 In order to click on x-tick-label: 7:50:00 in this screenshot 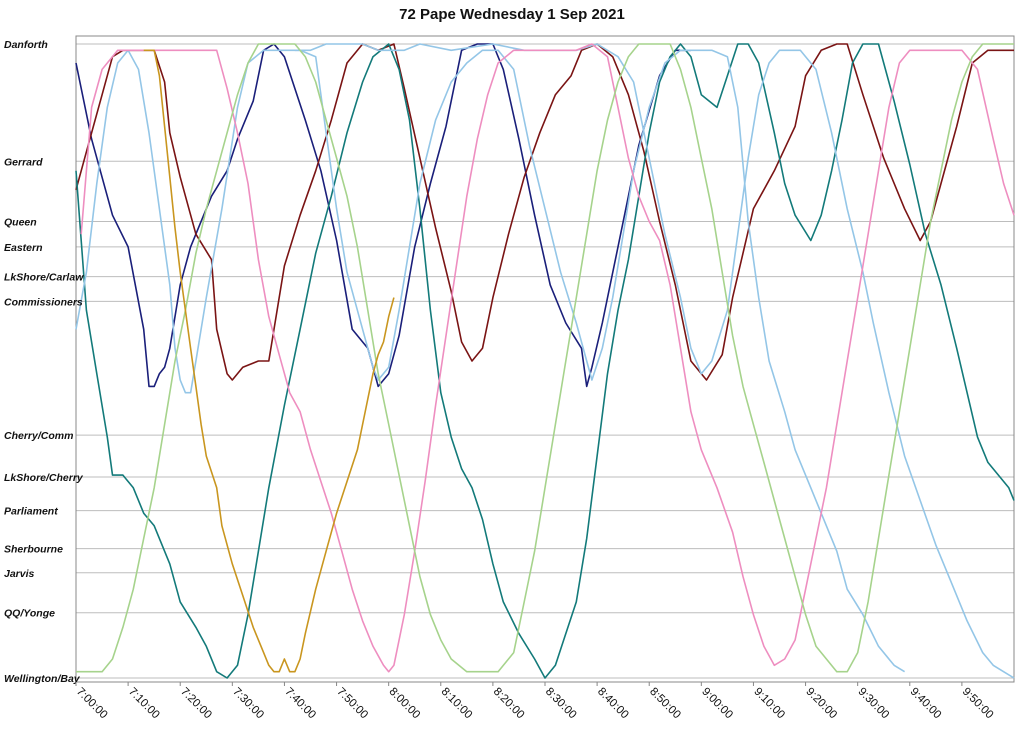, I will do `click(352, 704)`.